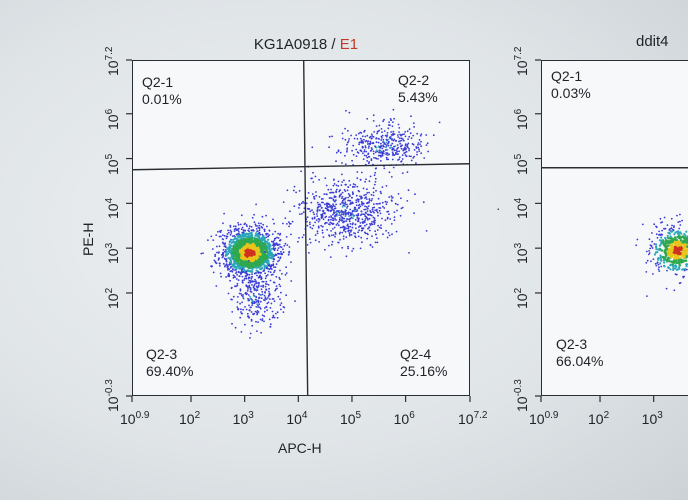 The height and width of the screenshot is (500, 688). Describe the element at coordinates (112, 209) in the screenshot. I see `y-tick-label: 104` at that location.